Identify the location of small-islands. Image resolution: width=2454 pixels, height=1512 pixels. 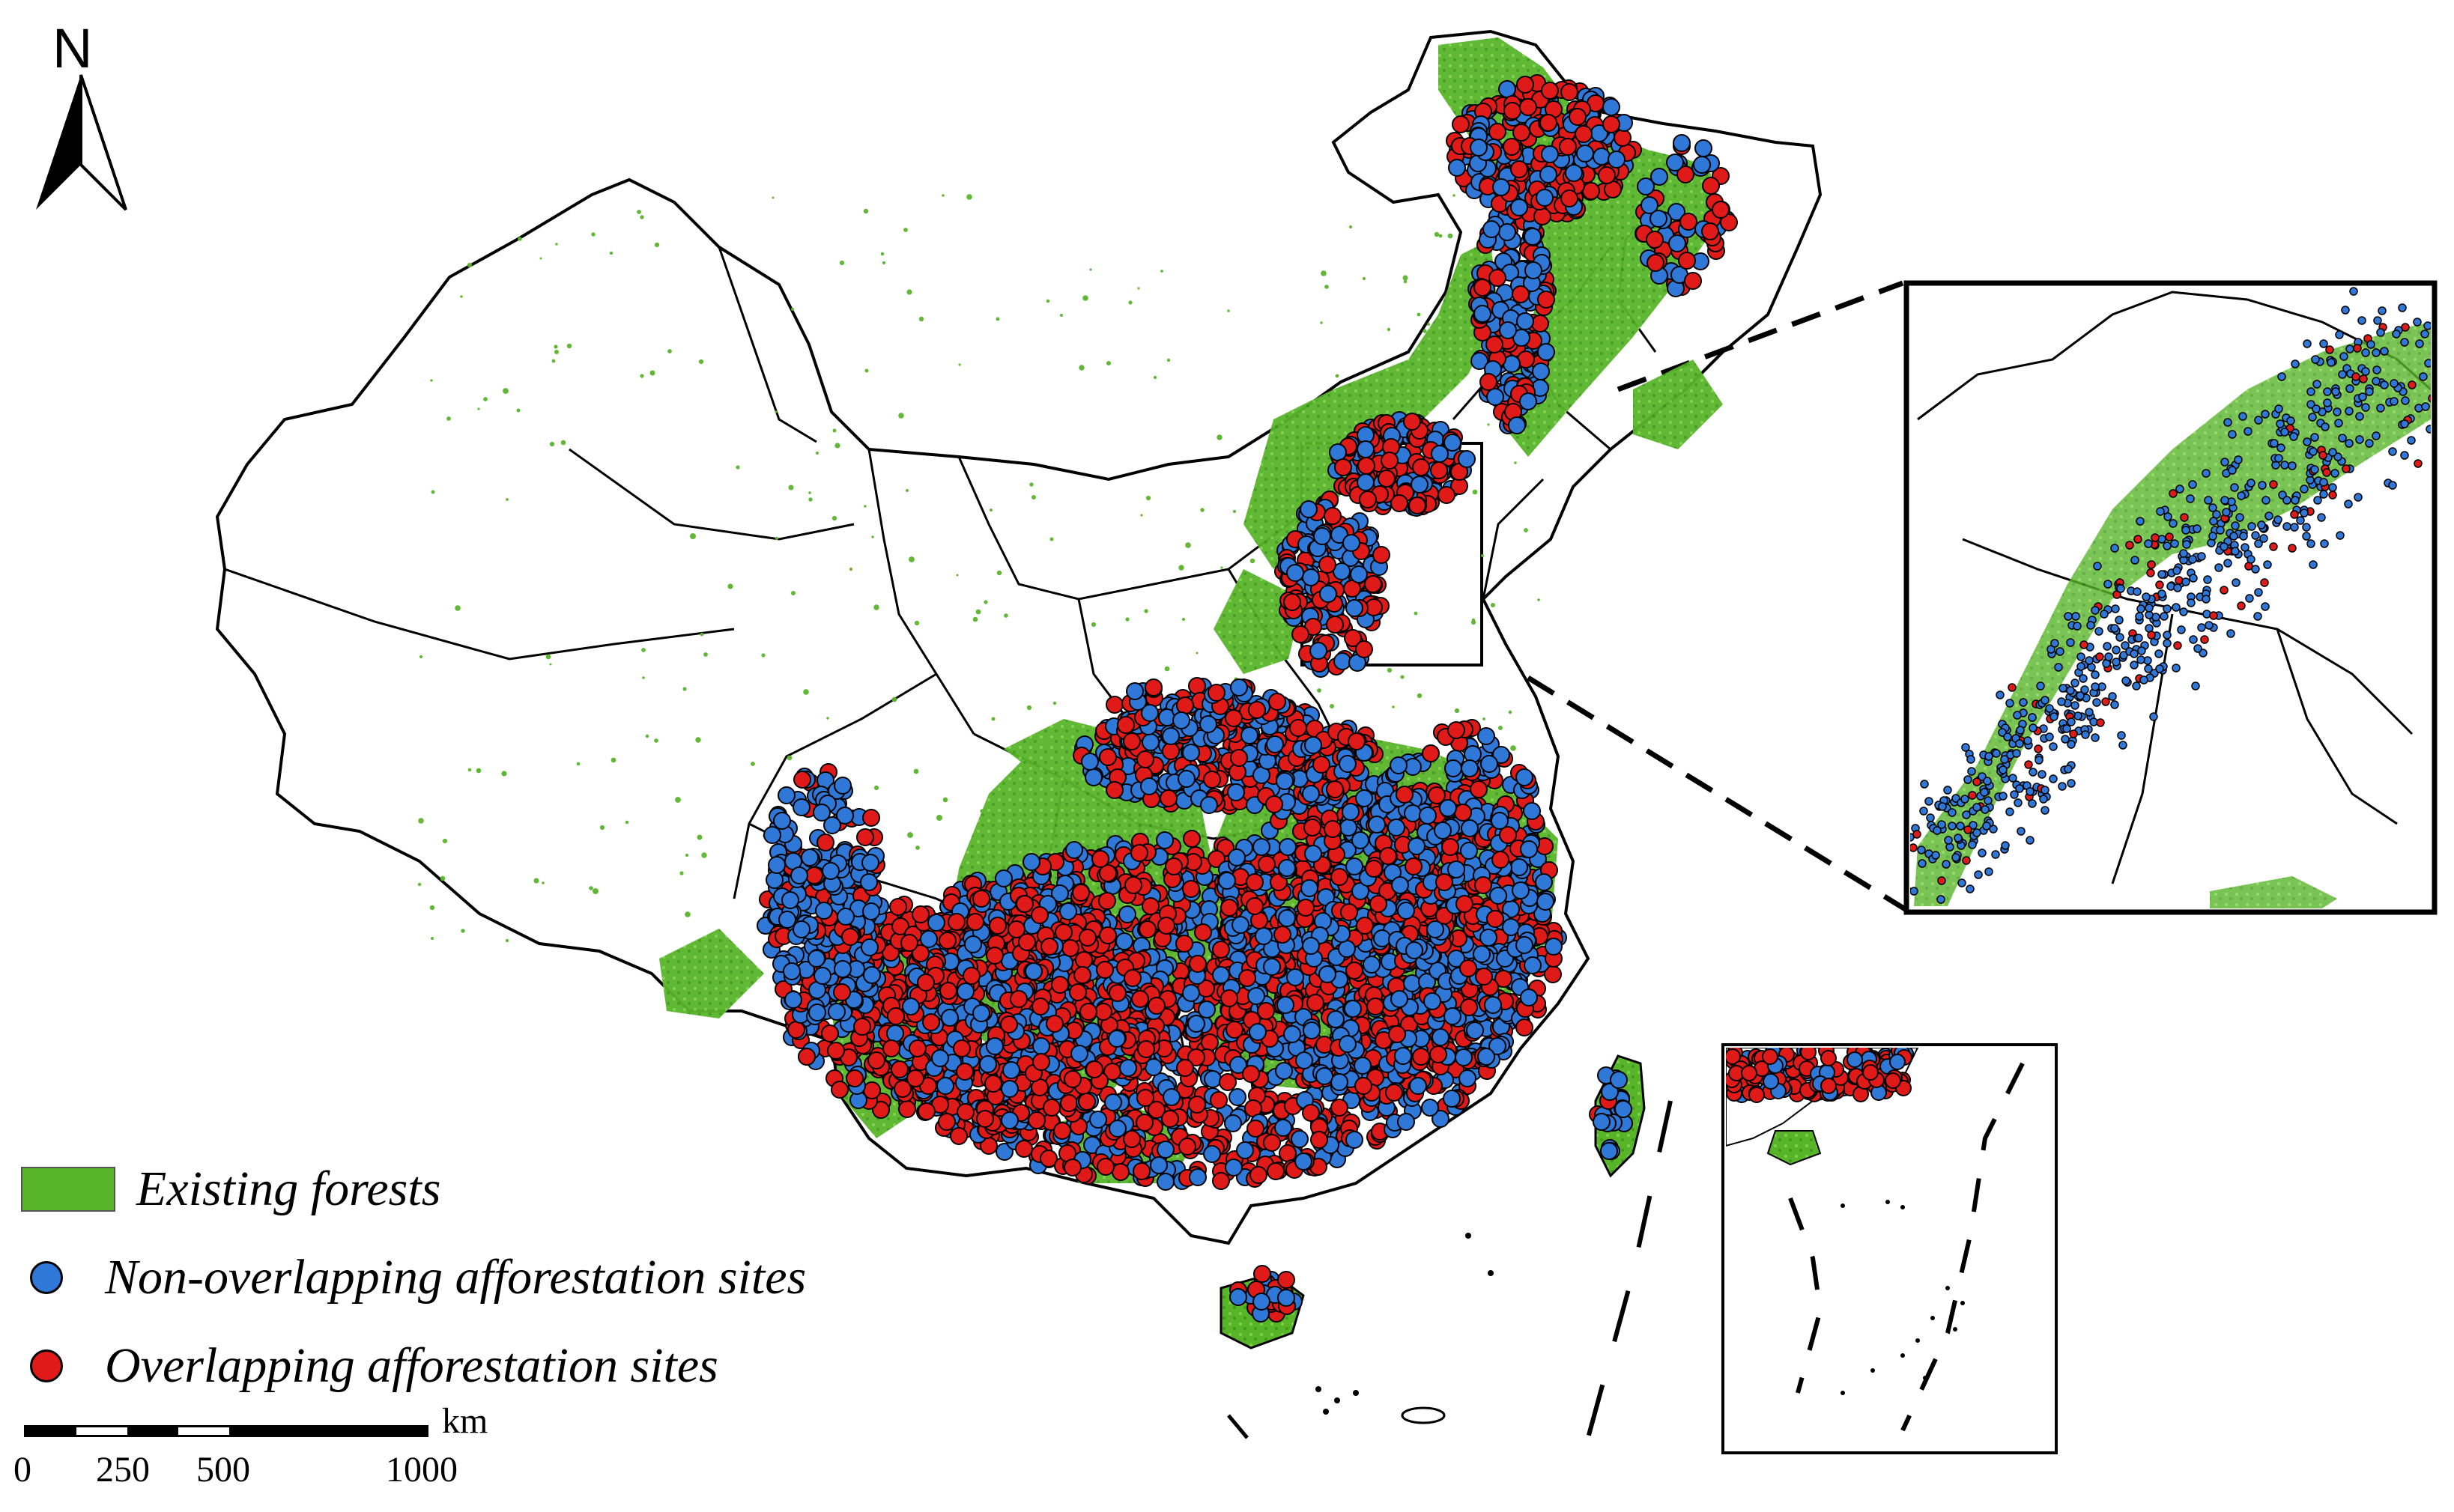
(1404, 1328).